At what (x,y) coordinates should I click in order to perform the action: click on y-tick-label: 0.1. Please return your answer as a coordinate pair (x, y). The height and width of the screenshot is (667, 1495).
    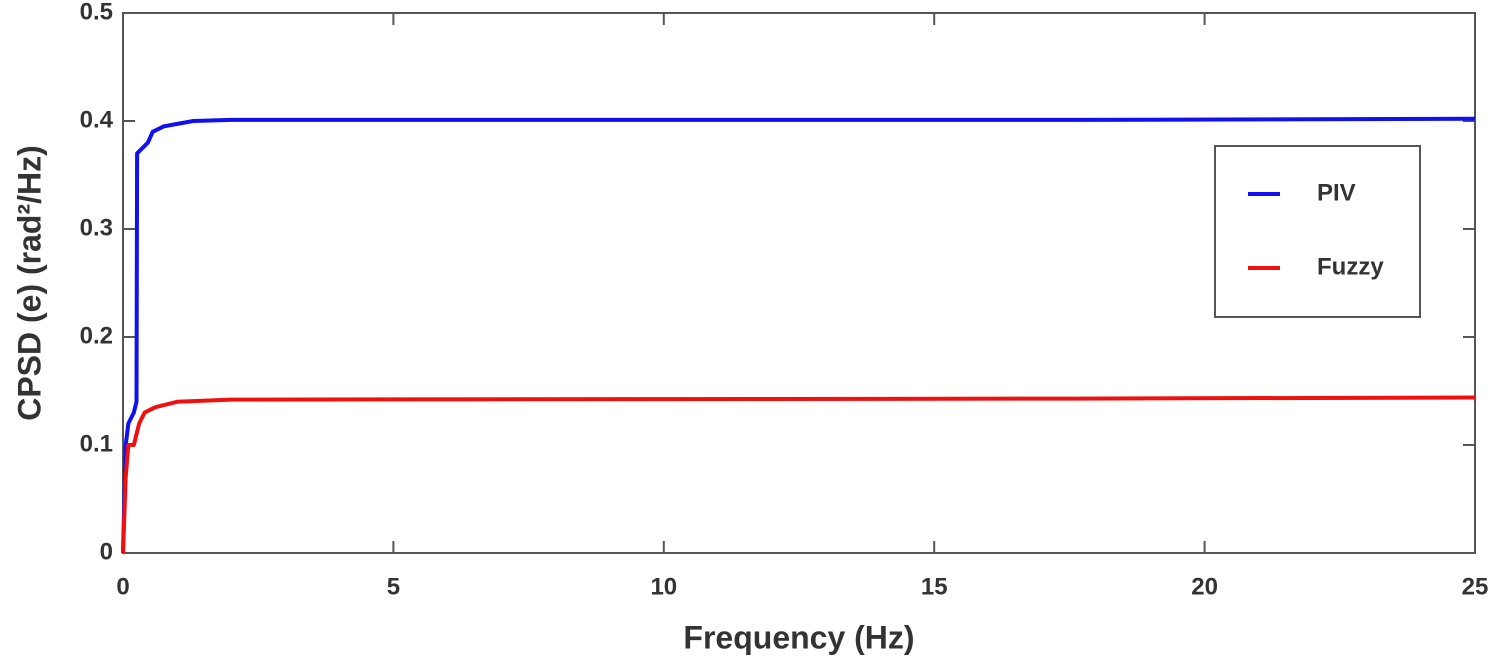
    Looking at the image, I should click on (96, 443).